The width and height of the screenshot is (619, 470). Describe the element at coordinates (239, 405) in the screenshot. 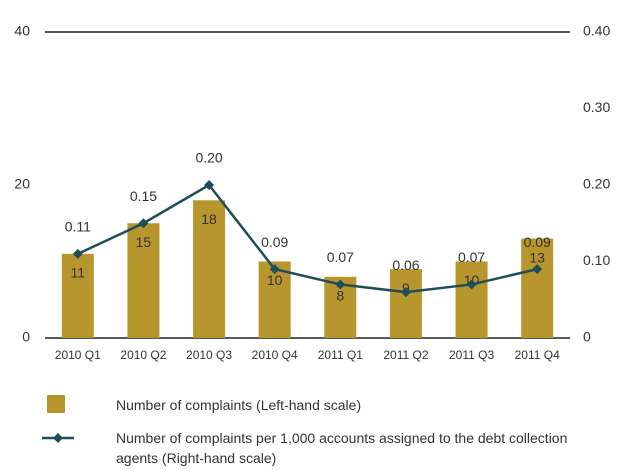

I see `legend-bar: Number of complaints (Left-hand scale)` at that location.